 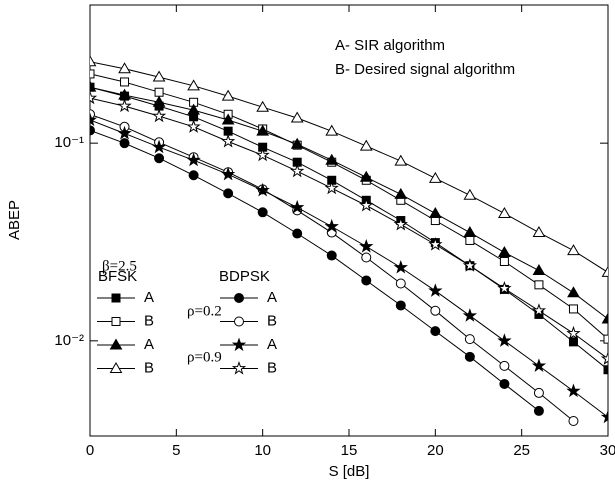 I want to click on x-tick-label: 10, so click(x=262, y=450).